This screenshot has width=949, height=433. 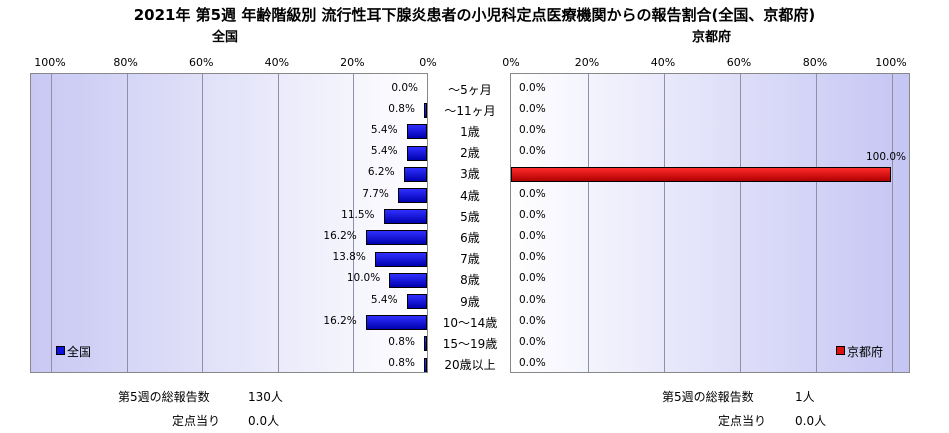 I want to click on category-label: 2歳, so click(x=470, y=153).